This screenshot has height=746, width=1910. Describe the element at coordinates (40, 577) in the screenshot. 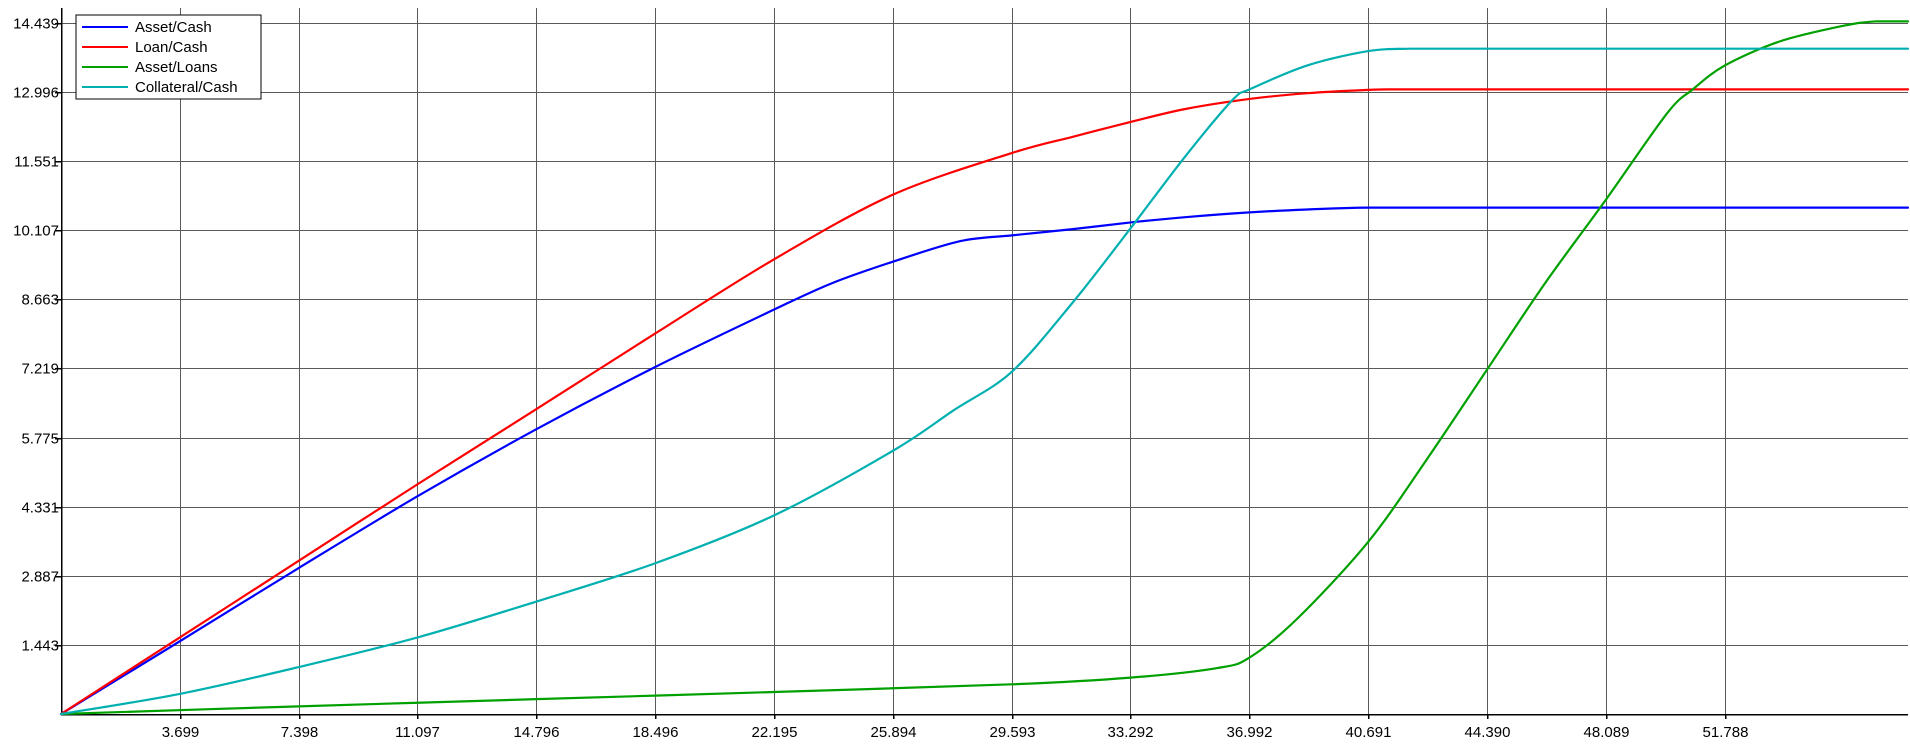

I see `y-tick-label: 2.887` at that location.